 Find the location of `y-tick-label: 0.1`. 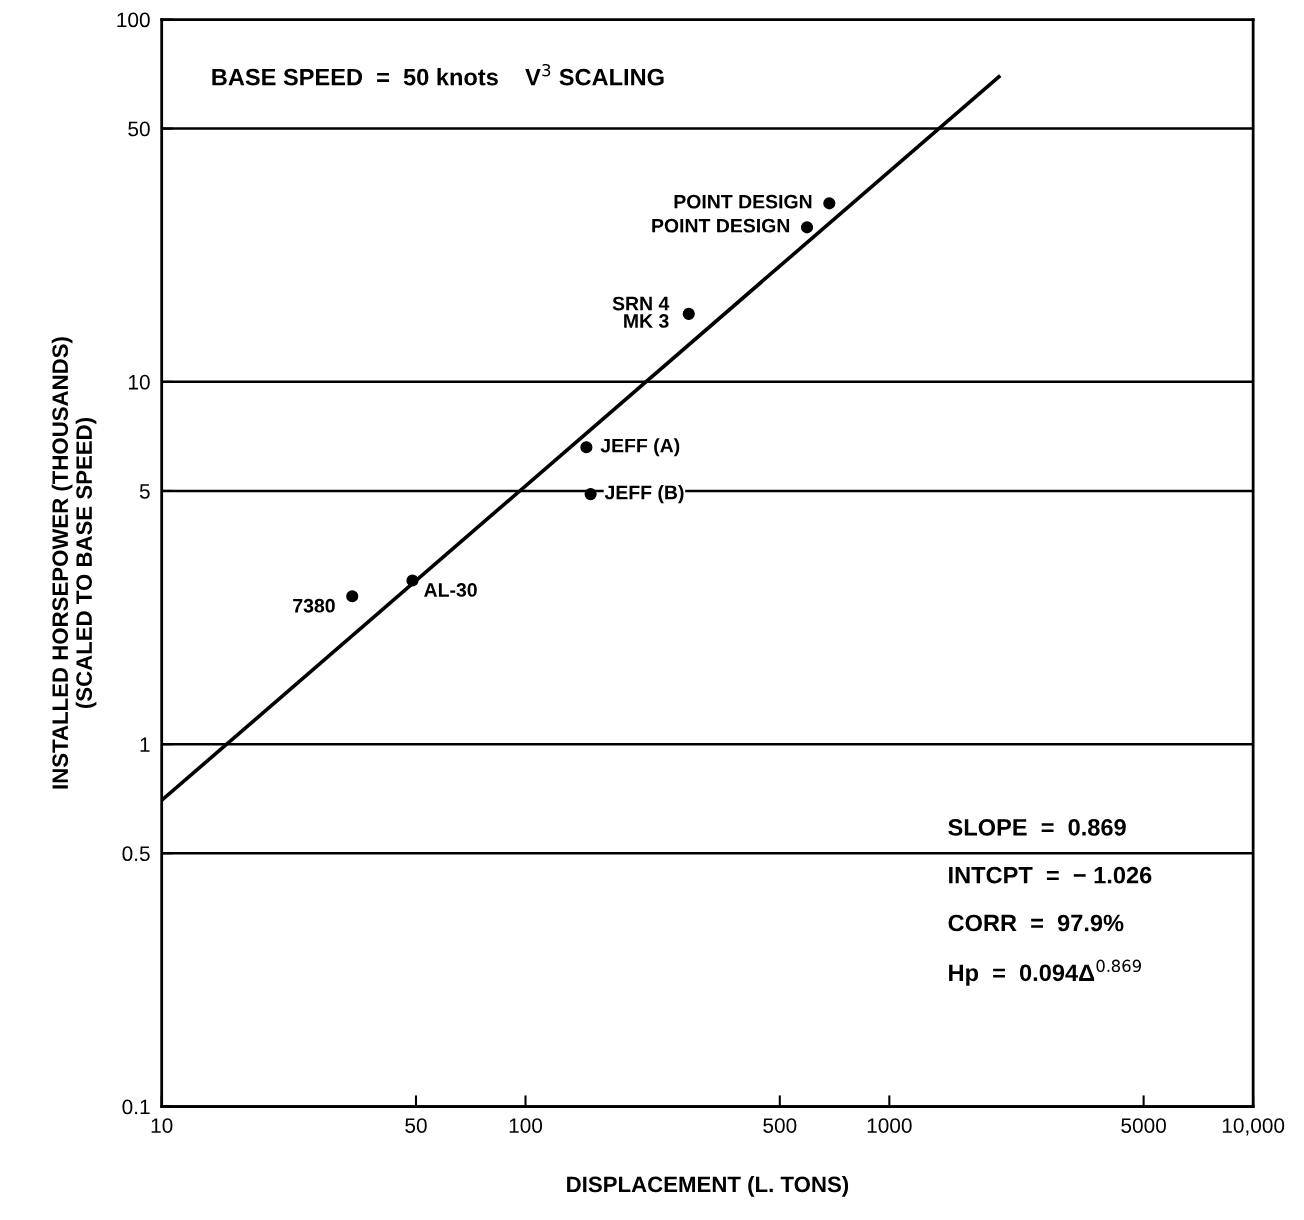

y-tick-label: 0.1 is located at coordinates (136, 1107).